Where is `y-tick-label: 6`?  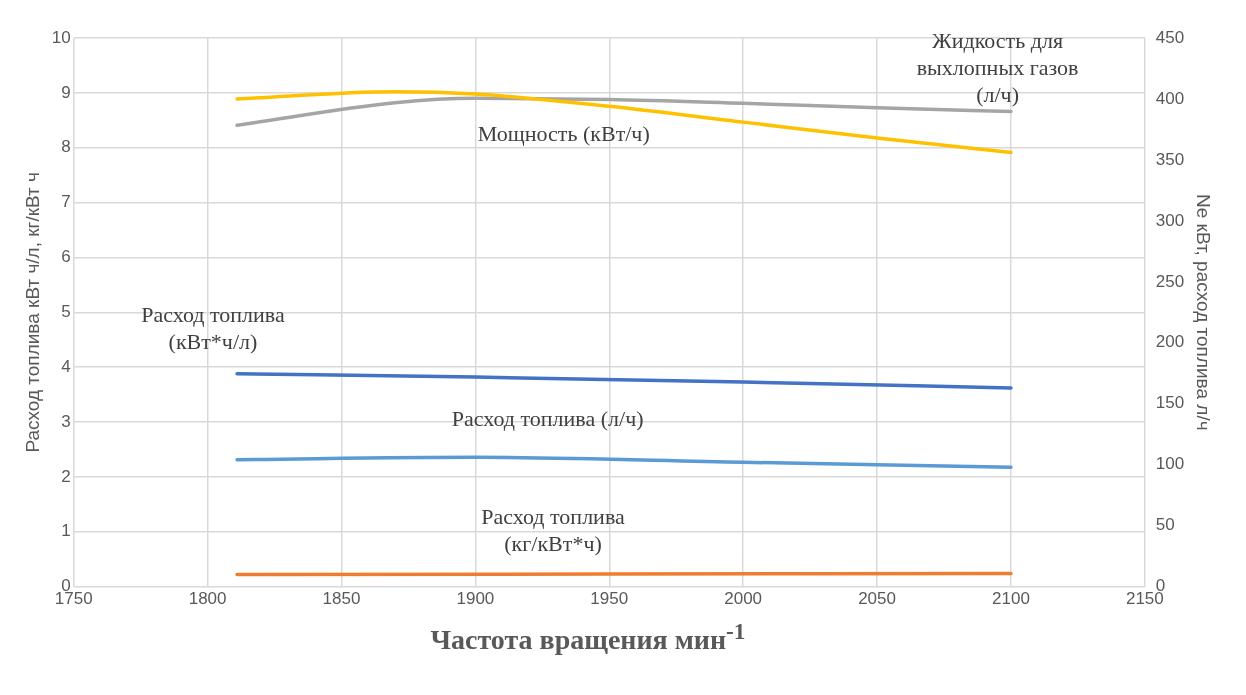
y-tick-label: 6 is located at coordinates (66, 257).